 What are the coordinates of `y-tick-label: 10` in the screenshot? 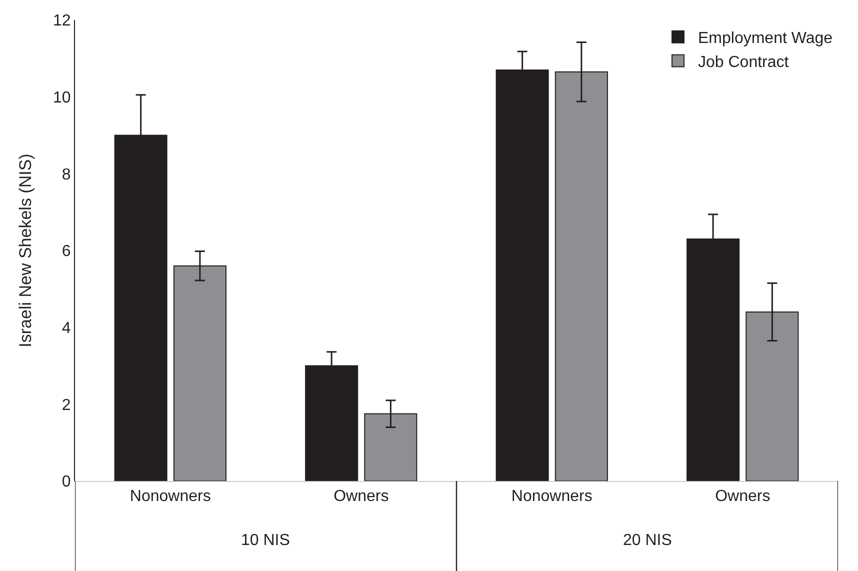 It's located at (62, 97).